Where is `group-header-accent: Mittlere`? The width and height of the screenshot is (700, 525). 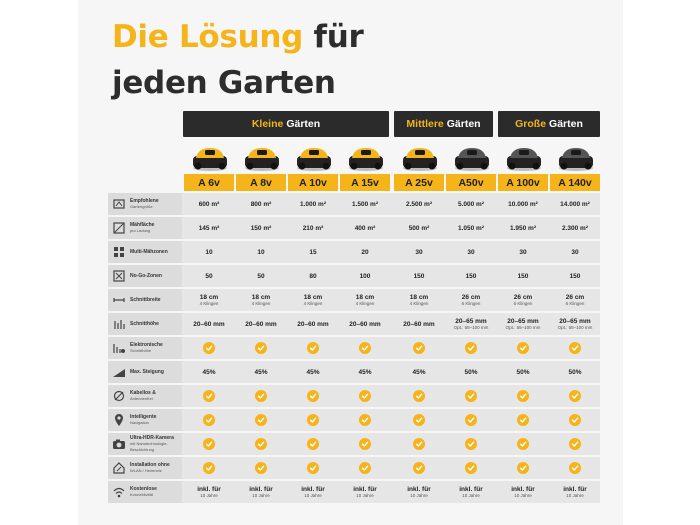 group-header-accent: Mittlere is located at coordinates (425, 124).